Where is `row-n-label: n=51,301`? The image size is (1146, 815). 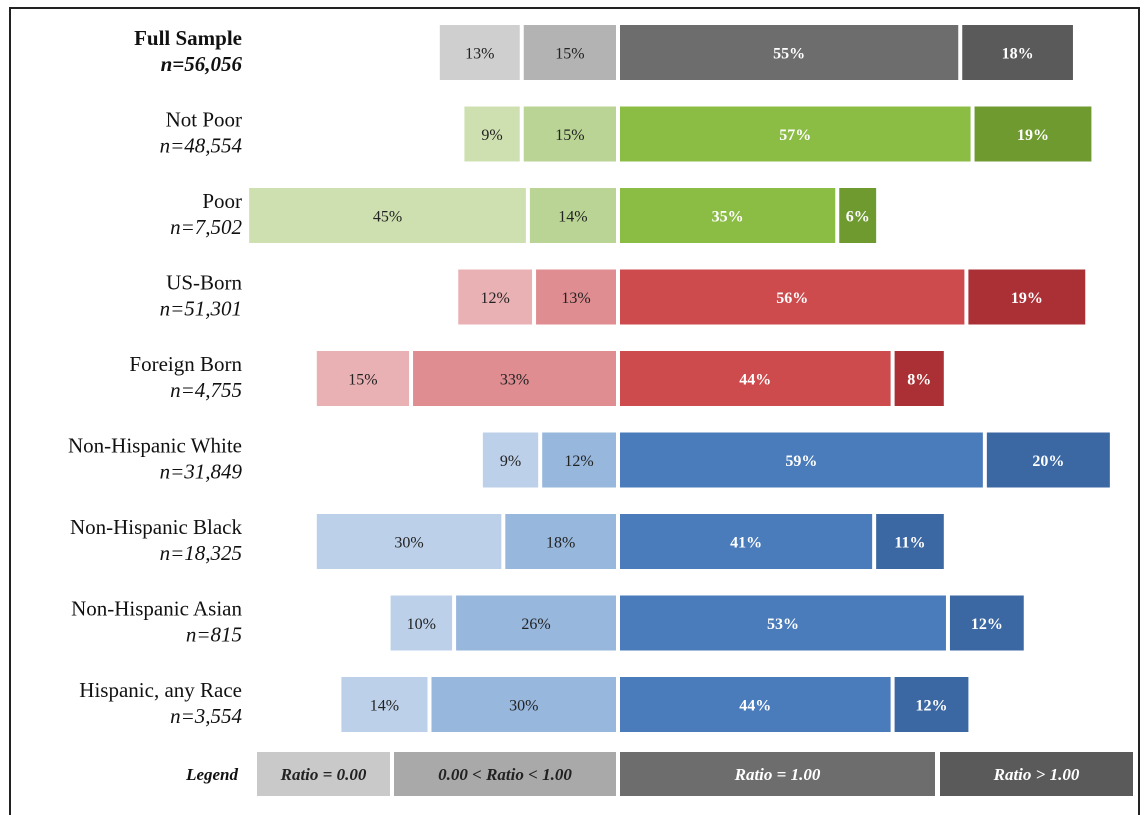 row-n-label: n=51,301 is located at coordinates (201, 309).